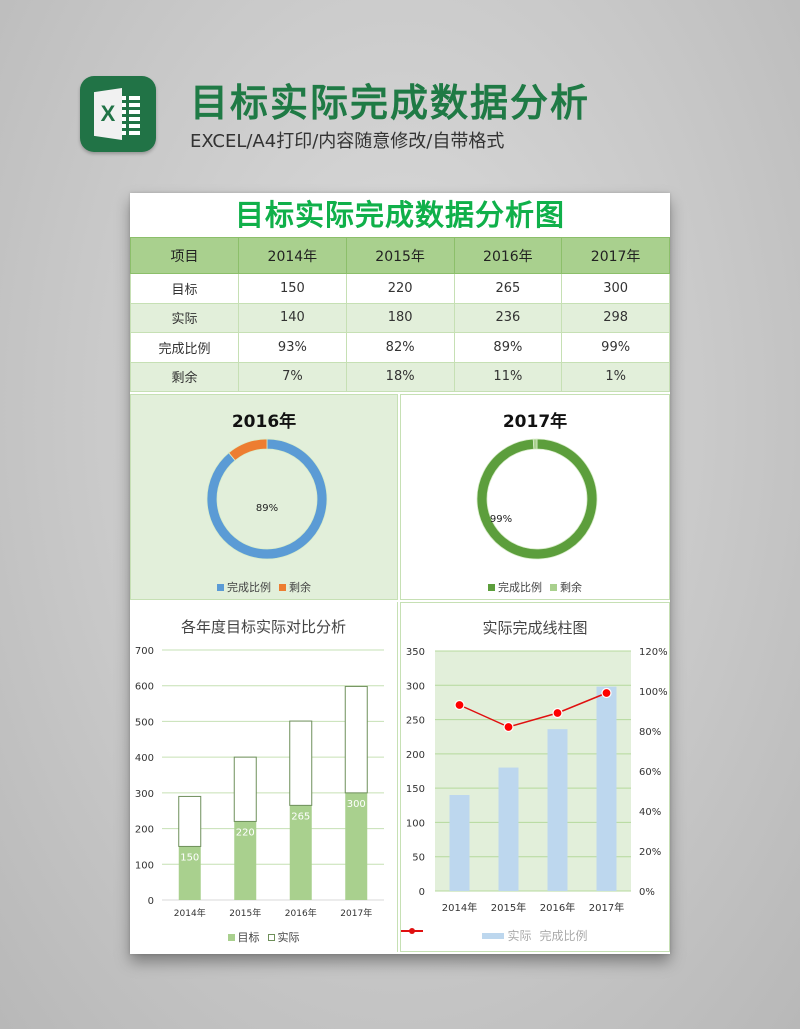 This screenshot has height=1029, width=800. I want to click on table-cell: 11%, so click(508, 376).